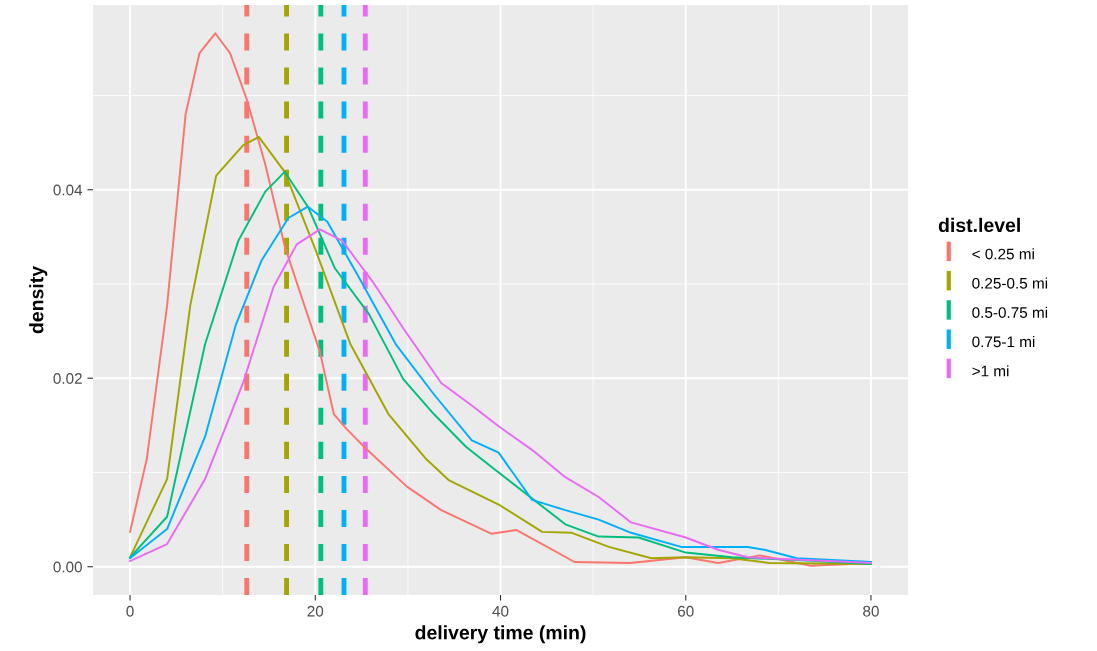  What do you see at coordinates (500, 634) in the screenshot?
I see `x-axis-title: delivery time (min)` at bounding box center [500, 634].